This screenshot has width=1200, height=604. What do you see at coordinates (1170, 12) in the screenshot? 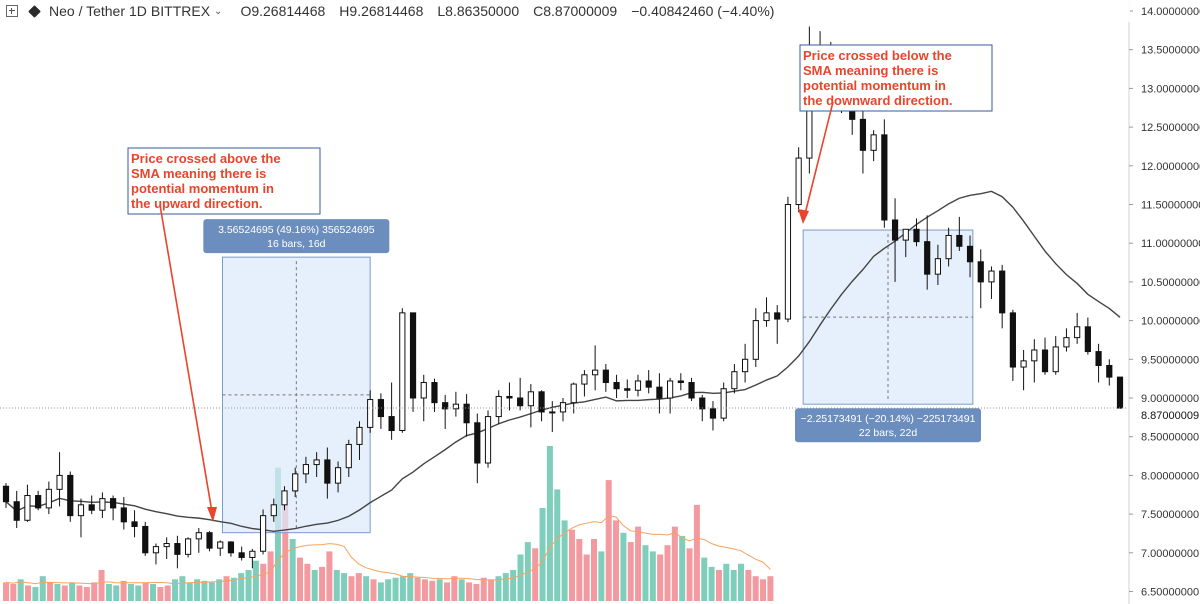
I see `y-tick-label: 14.00000000` at bounding box center [1170, 12].